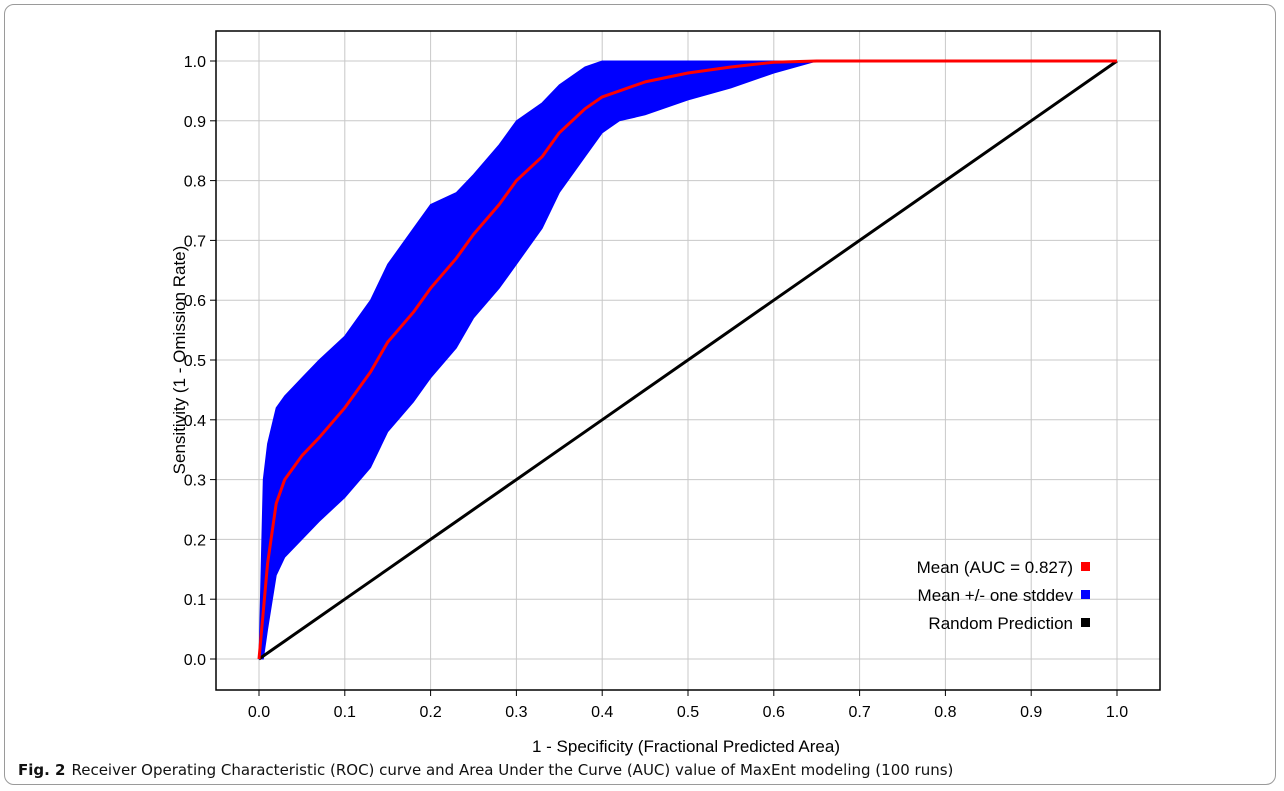  What do you see at coordinates (195, 540) in the screenshot?
I see `y-tick-label: 0.2` at bounding box center [195, 540].